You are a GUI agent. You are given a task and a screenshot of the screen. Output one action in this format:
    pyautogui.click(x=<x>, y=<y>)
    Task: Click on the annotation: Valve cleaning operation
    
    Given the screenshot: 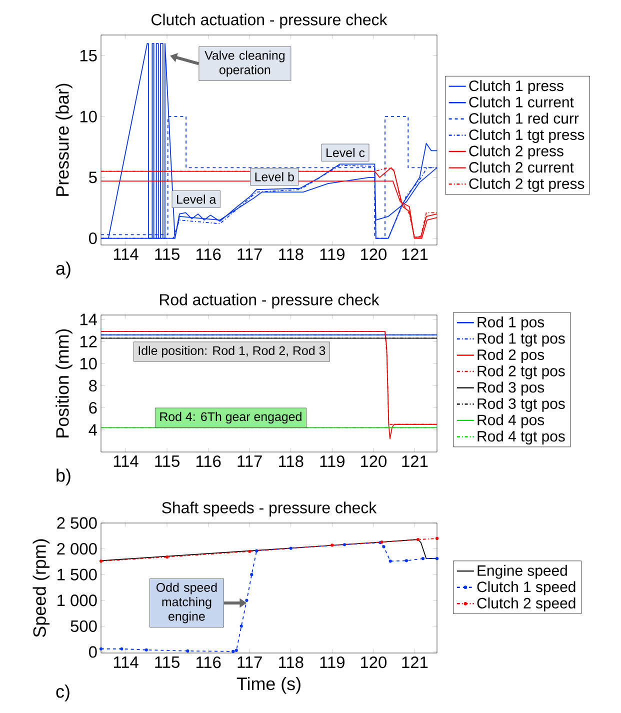 What is the action you would take?
    pyautogui.click(x=244, y=63)
    